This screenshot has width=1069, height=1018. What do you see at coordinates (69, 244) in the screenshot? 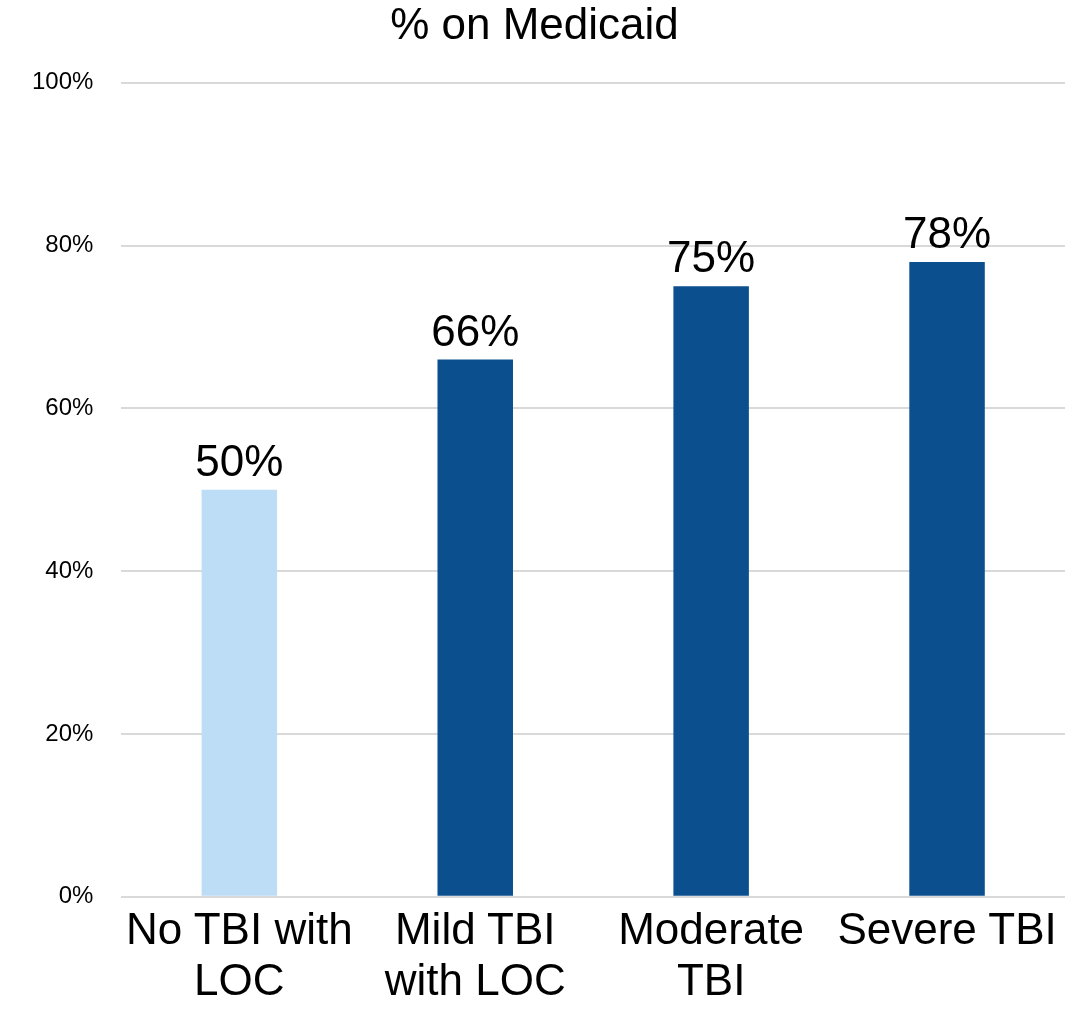
I see `y-tick-label: 80%` at bounding box center [69, 244].